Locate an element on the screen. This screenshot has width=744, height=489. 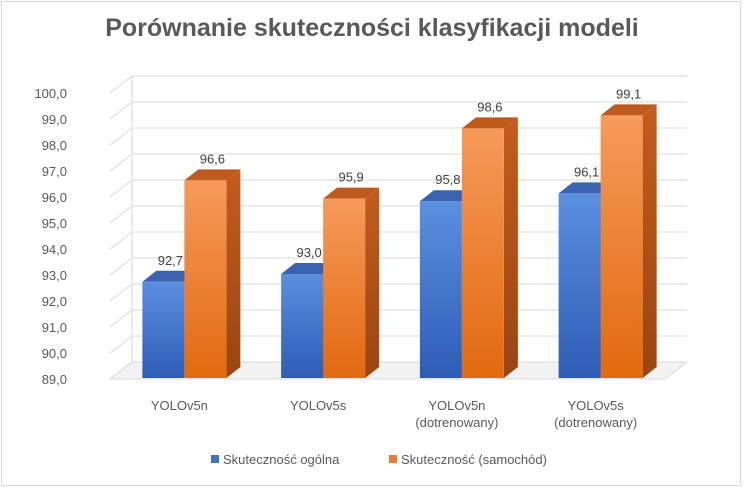
data-label: 96,6 is located at coordinates (212, 158).